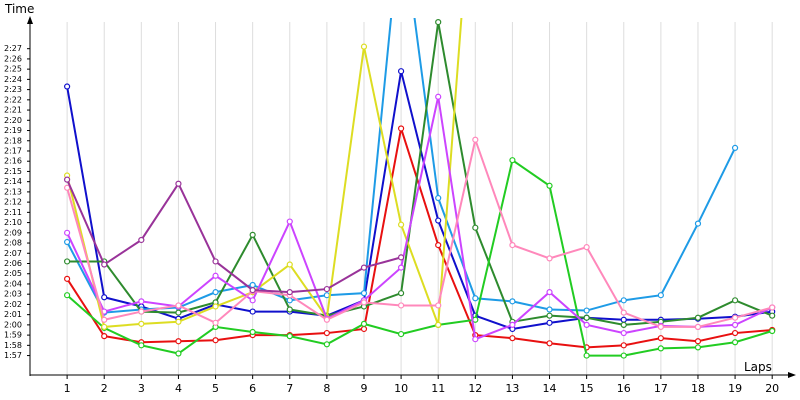 Image resolution: width=800 pixels, height=400 pixels. I want to click on x-tick-label: 14, so click(550, 388).